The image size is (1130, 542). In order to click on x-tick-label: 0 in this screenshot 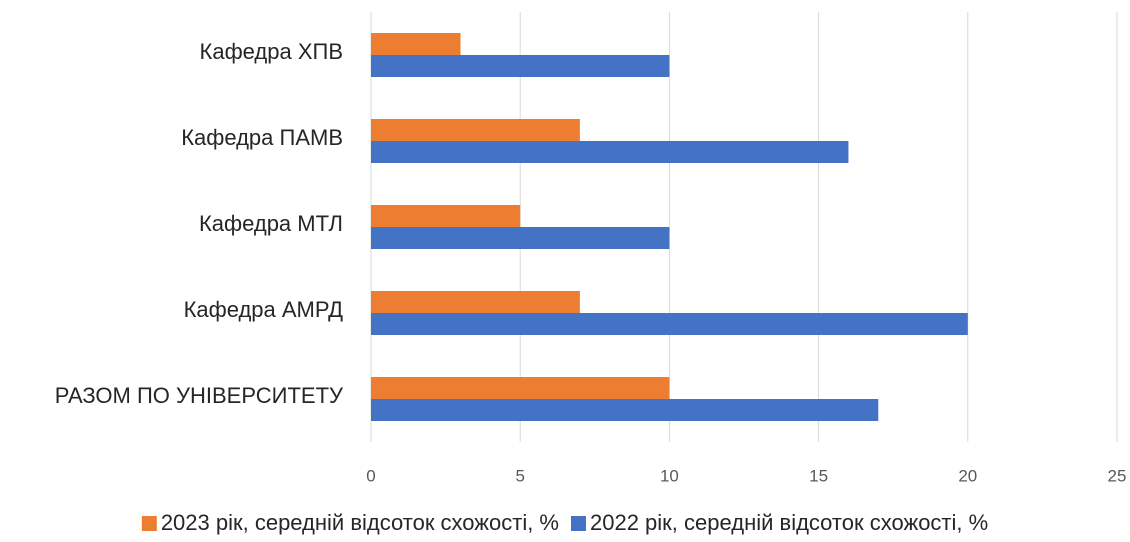, I will do `click(370, 475)`.